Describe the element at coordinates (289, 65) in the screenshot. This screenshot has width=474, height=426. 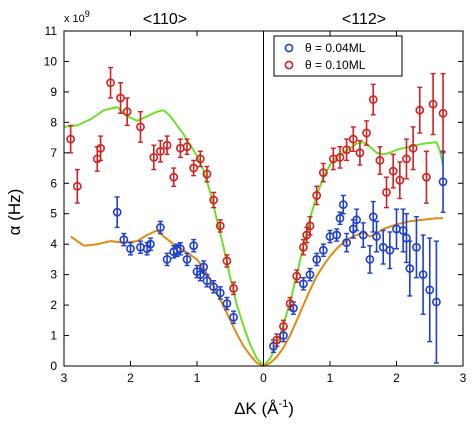
I see `legend-marker-high` at that location.